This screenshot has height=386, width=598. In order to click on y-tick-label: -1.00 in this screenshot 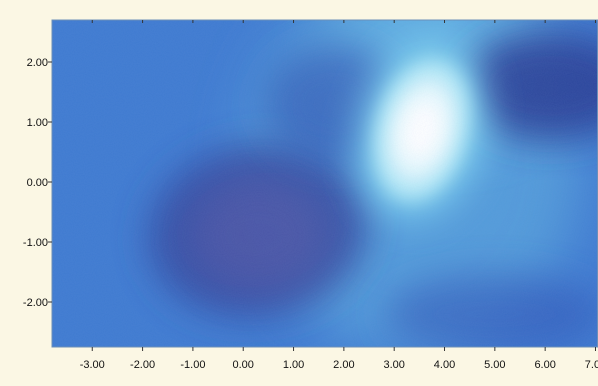, I will do `click(35, 243)`.